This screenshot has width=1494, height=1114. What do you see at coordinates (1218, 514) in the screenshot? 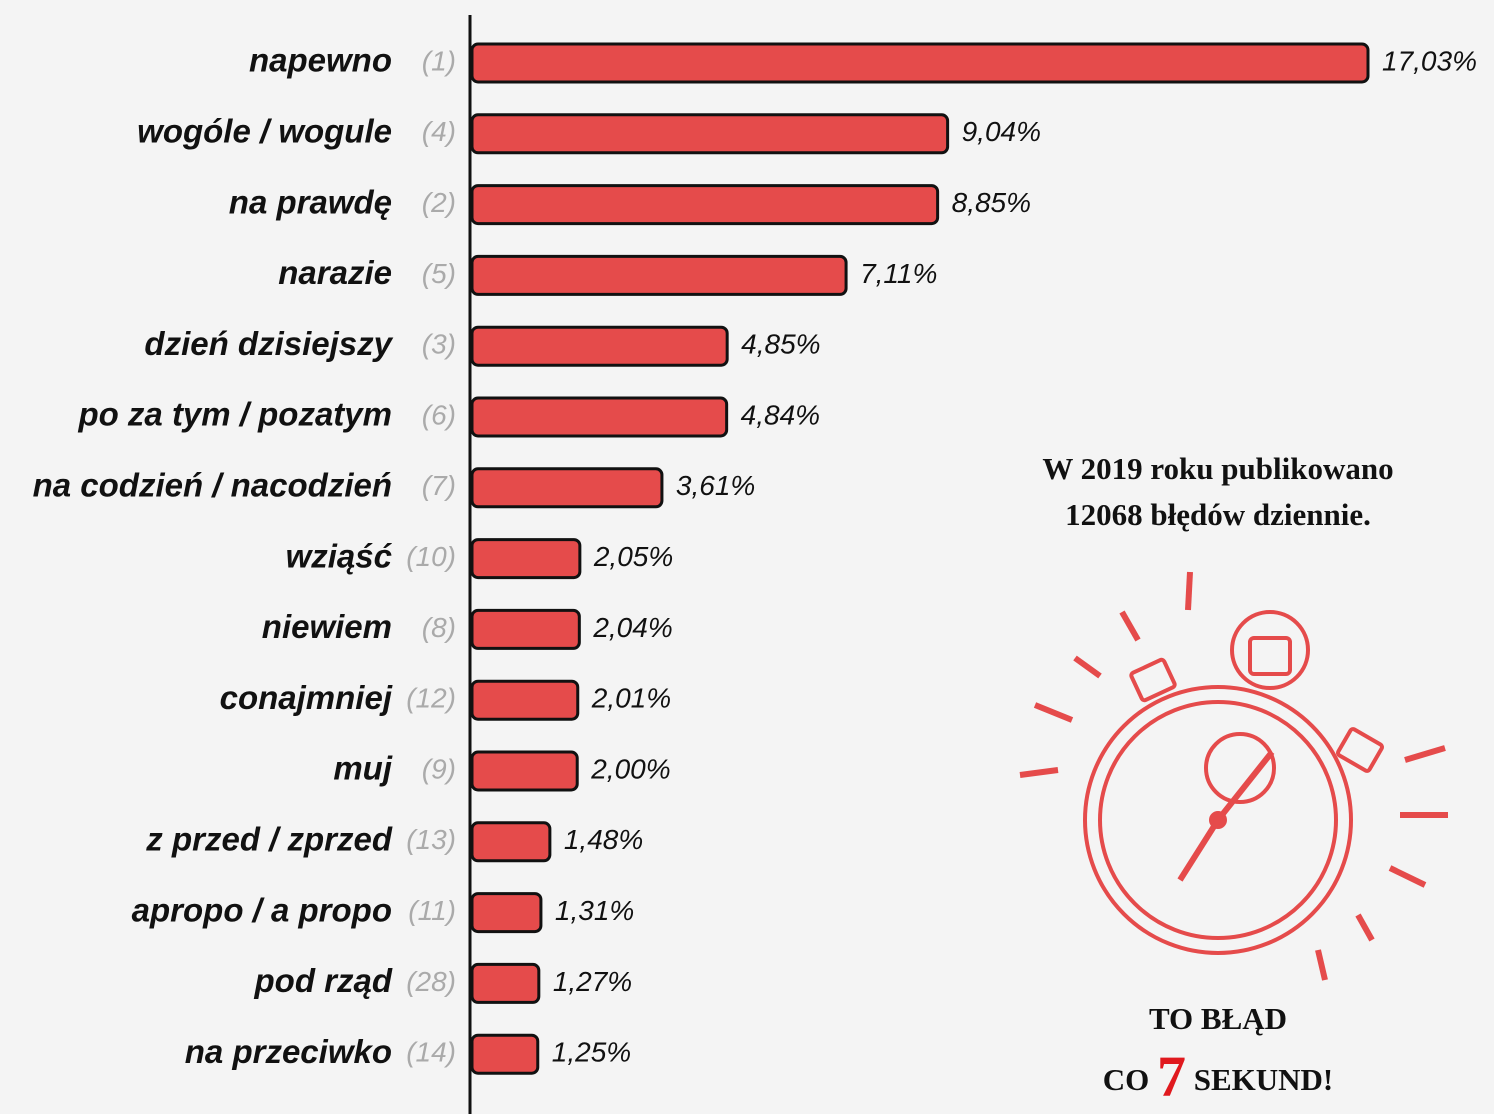
I see `note-line: 12068 błędów dziennie.` at bounding box center [1218, 514].